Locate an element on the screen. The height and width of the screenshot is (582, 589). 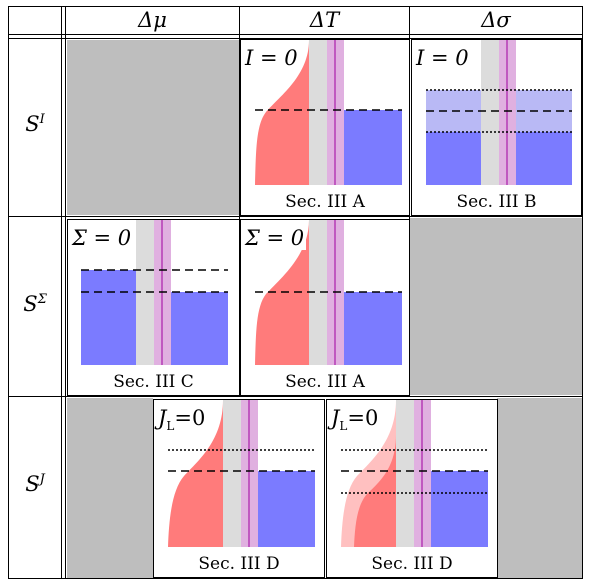
empty-cell-r2-c3 is located at coordinates (496, 306).